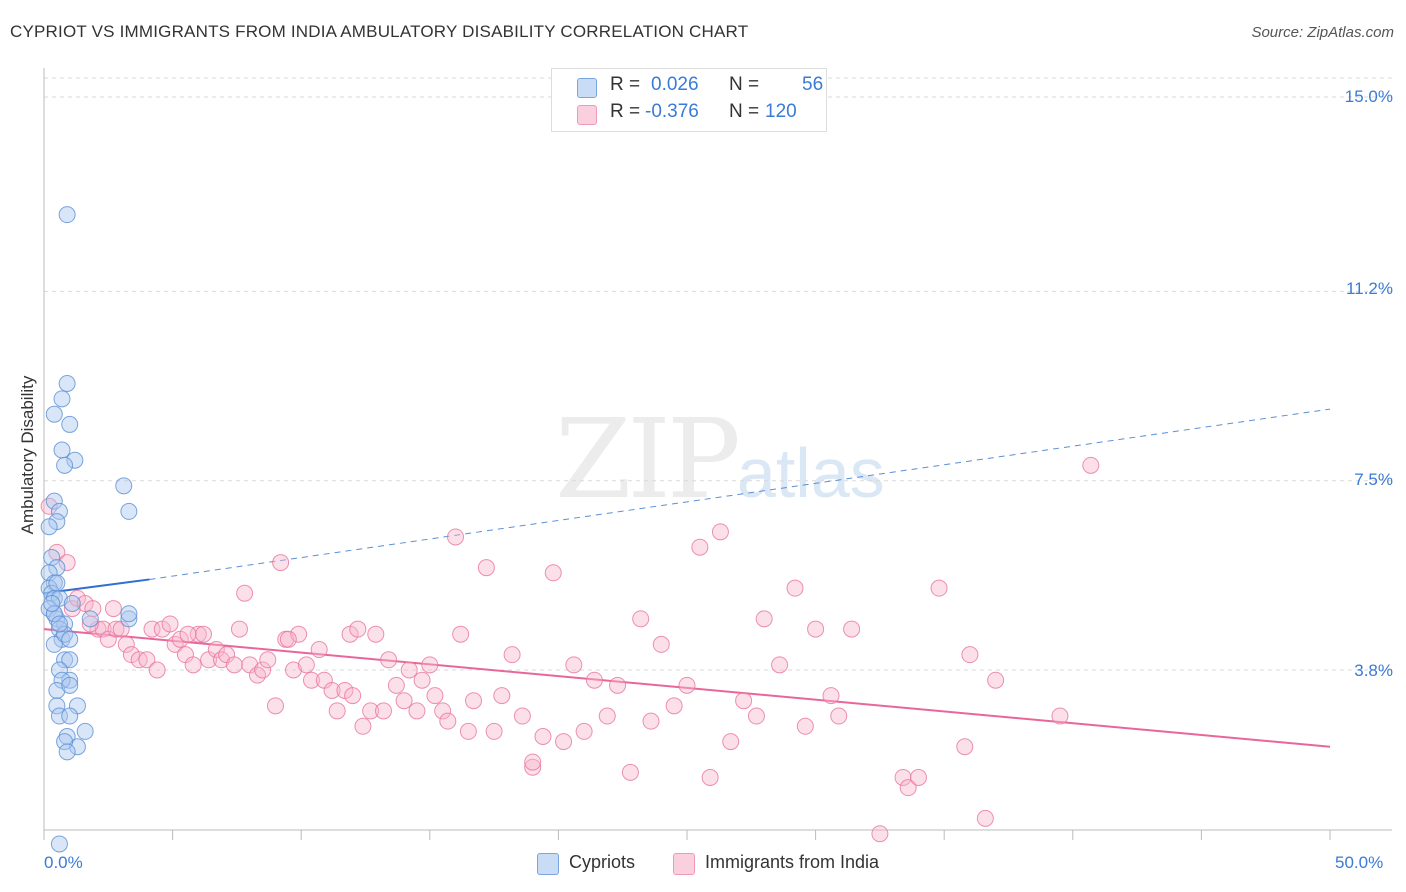 The image size is (1406, 892). What do you see at coordinates (548, 864) in the screenshot?
I see `legend-swatch-cypriots` at bounding box center [548, 864].